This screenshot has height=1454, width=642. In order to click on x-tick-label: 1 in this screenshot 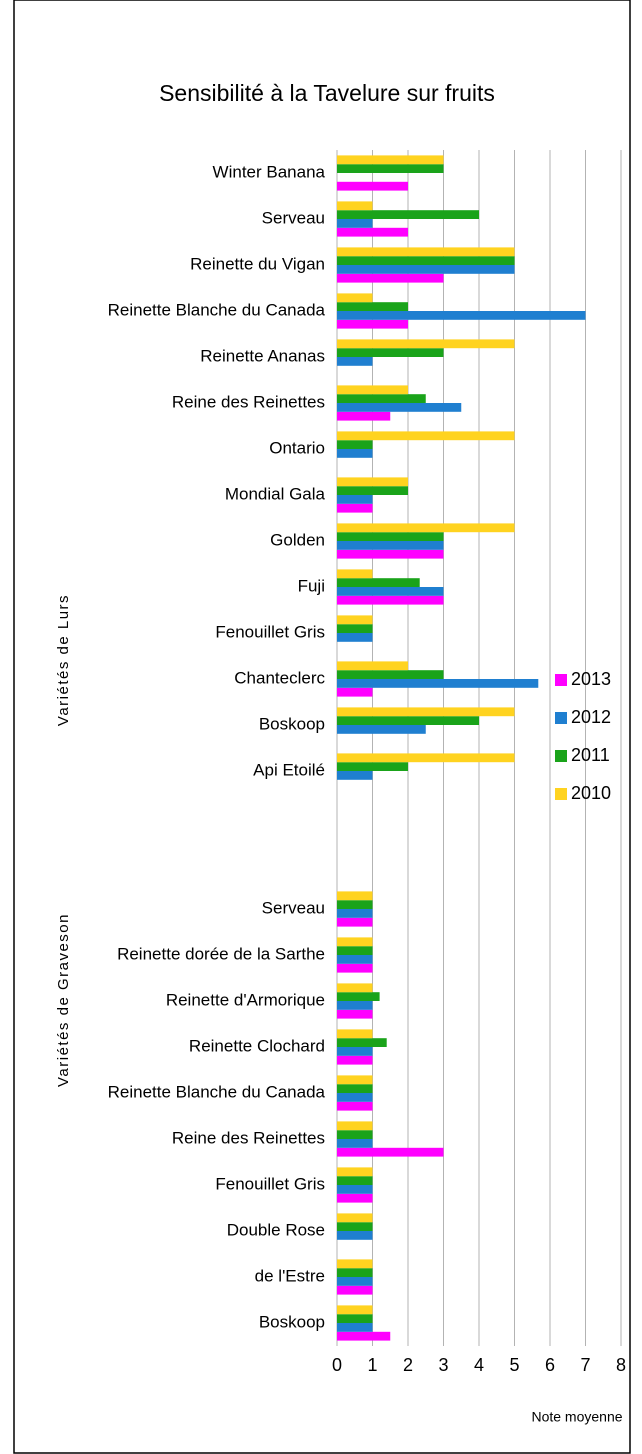, I will do `click(372, 1365)`.